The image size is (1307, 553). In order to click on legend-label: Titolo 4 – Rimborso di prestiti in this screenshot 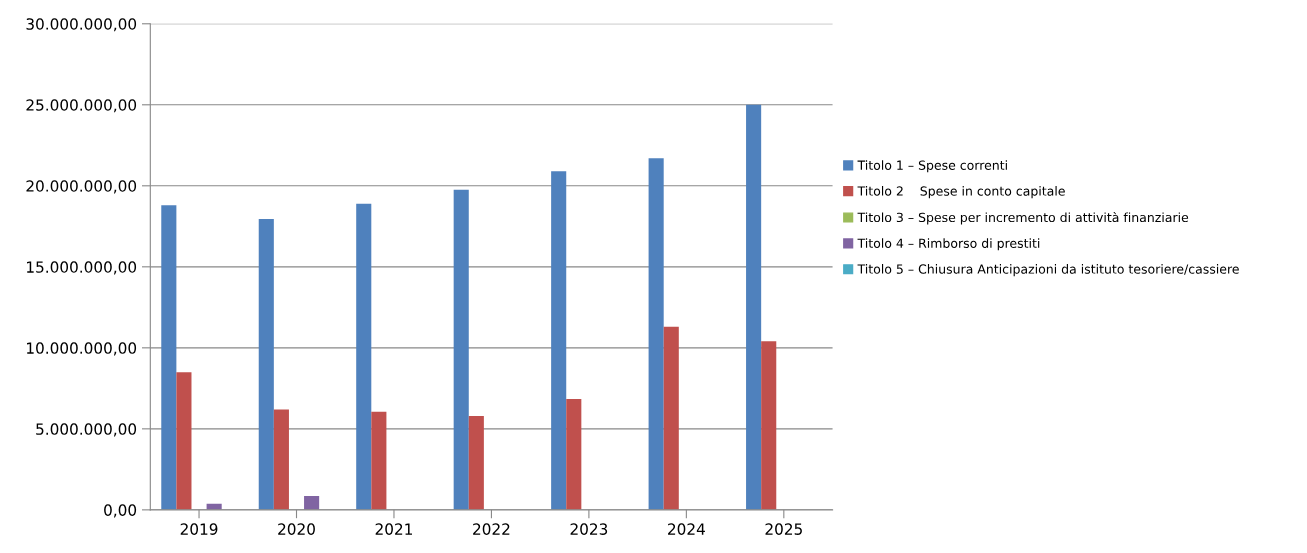, I will do `click(948, 244)`.